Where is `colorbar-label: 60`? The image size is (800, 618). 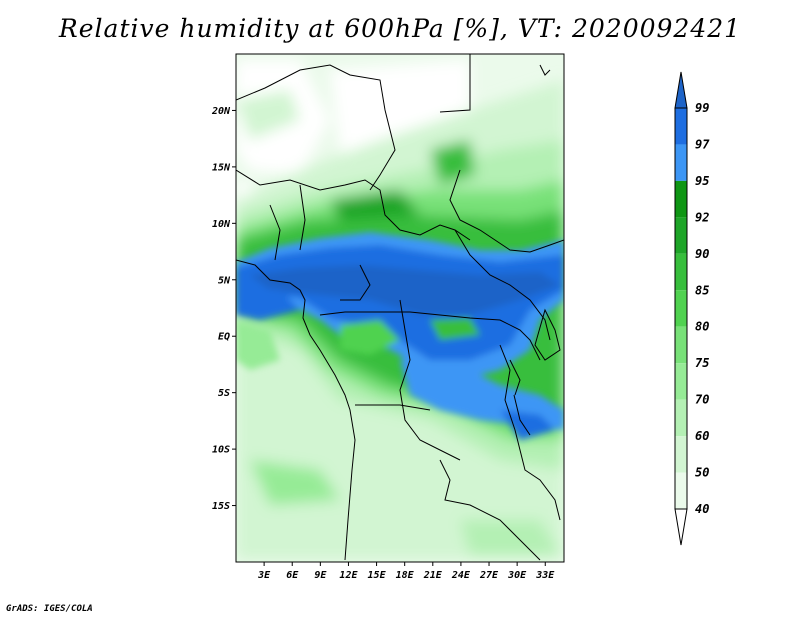 colorbar-label: 60 is located at coordinates (702, 436).